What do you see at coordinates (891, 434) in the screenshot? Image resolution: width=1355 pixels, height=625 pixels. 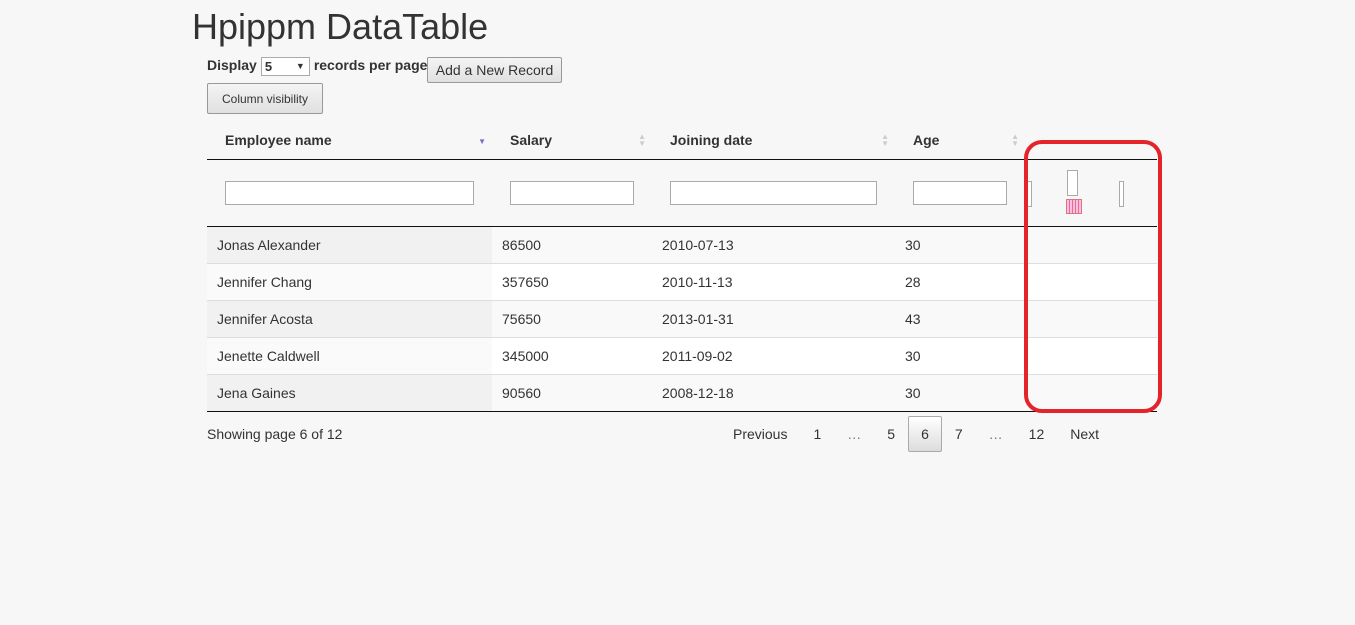 I see `page-5: 5` at bounding box center [891, 434].